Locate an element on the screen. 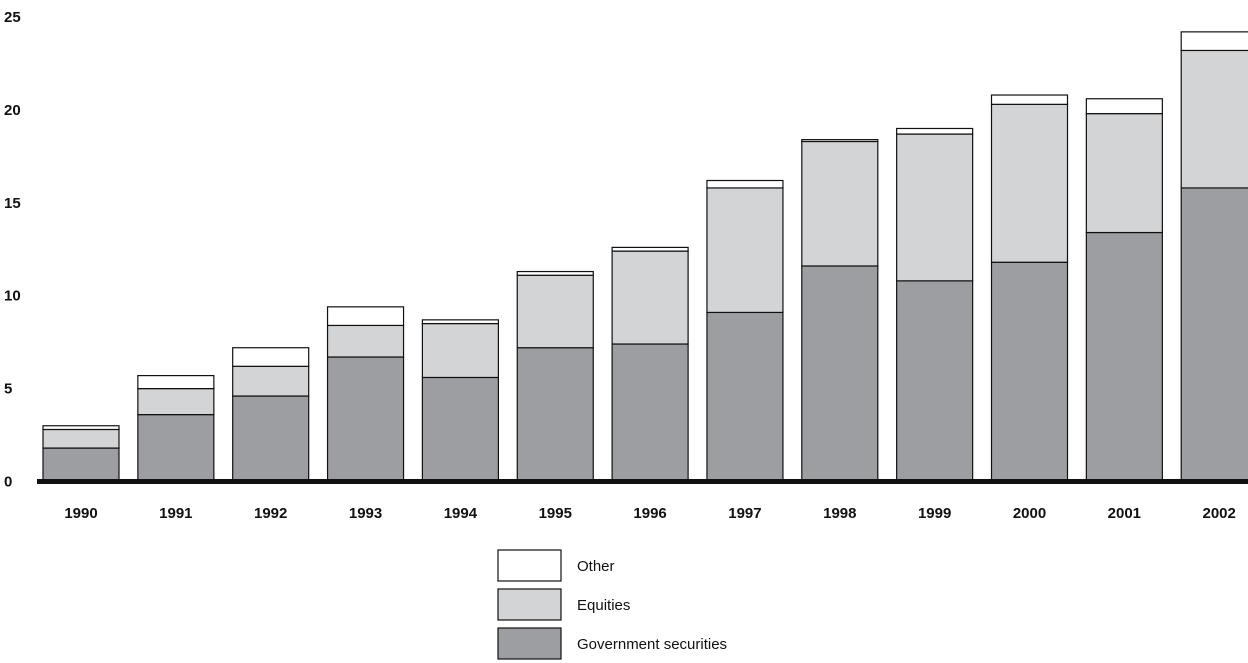  x-axis-baseline is located at coordinates (642, 481).